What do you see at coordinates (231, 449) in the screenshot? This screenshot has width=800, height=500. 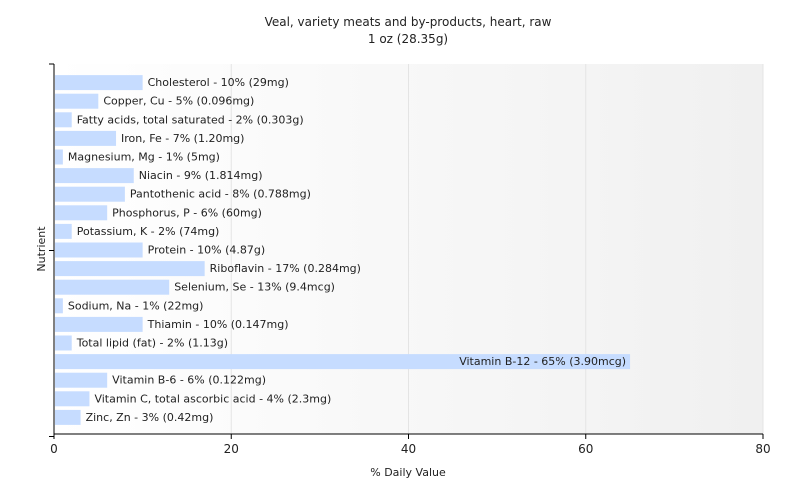 I see `x-tick-label-1: 20` at bounding box center [231, 449].